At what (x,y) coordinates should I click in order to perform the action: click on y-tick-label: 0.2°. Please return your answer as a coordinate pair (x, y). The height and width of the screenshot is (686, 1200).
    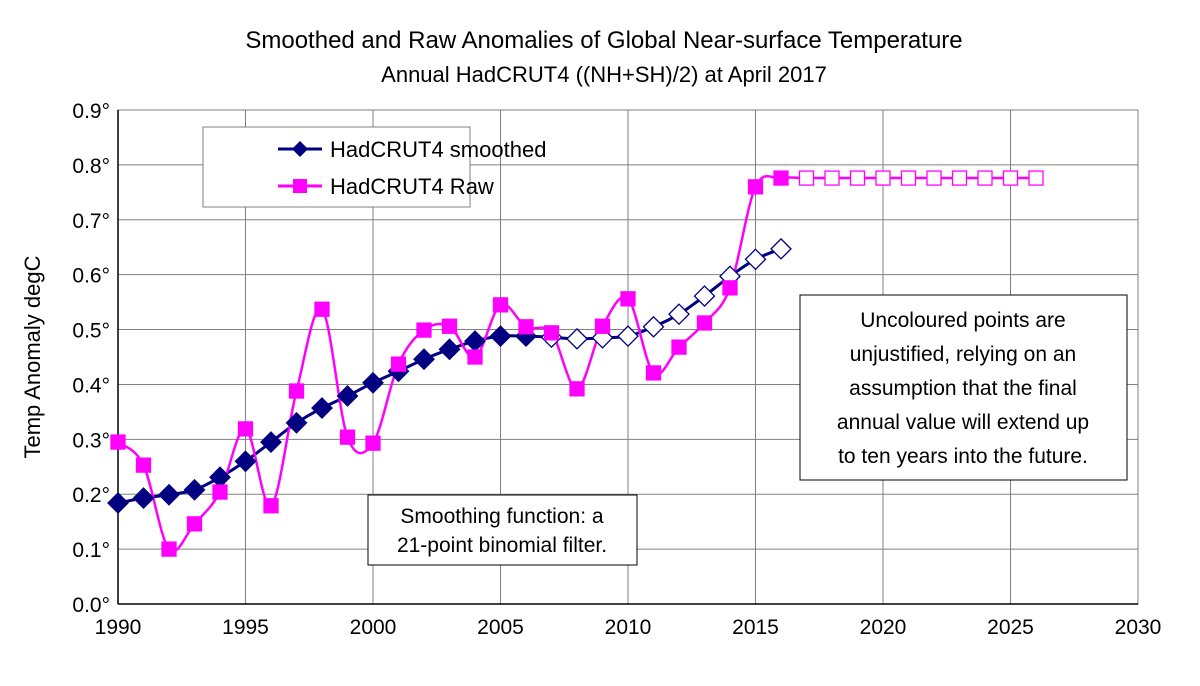
    Looking at the image, I should click on (91, 495).